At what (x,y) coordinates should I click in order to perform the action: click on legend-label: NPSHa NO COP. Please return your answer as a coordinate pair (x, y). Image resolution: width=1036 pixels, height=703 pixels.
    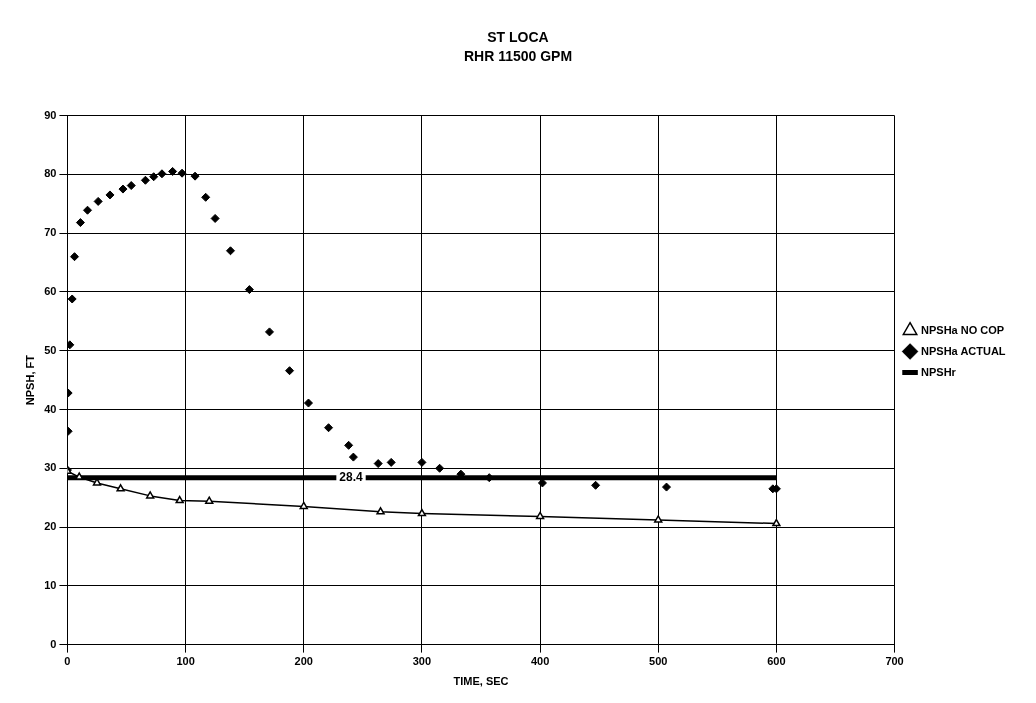
    Looking at the image, I should click on (963, 329).